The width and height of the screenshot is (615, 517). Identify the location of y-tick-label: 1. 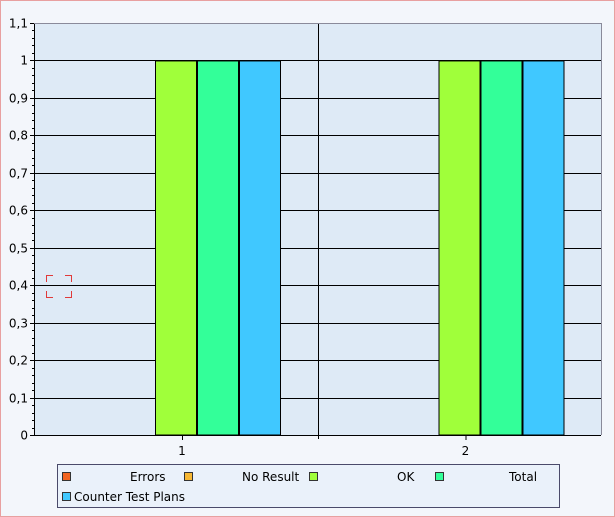
(24, 61).